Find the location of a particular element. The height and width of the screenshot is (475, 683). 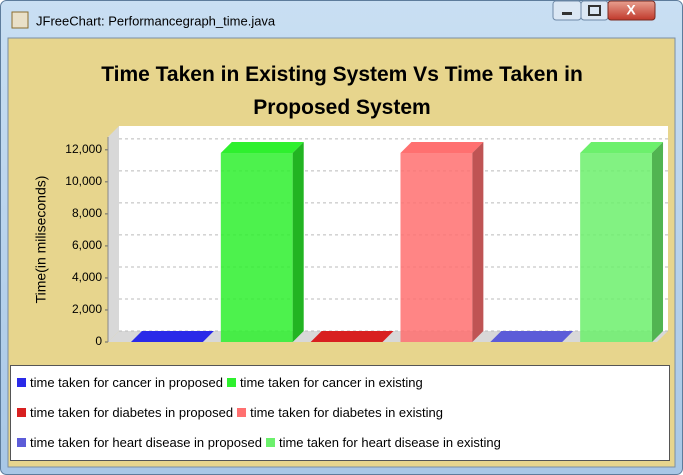

y-tick-label: 6,000 is located at coordinates (87, 245).